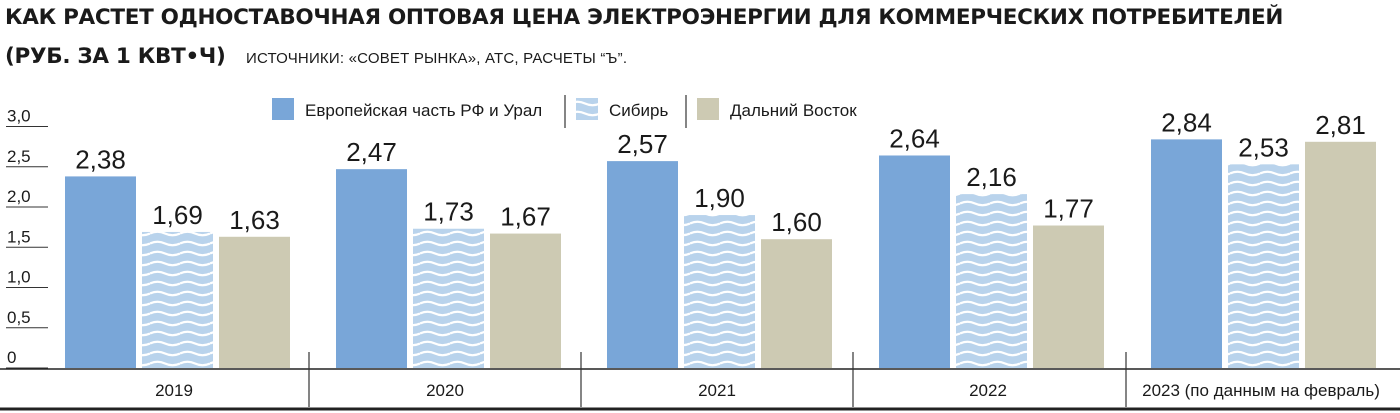 This screenshot has width=1400, height=413. What do you see at coordinates (19, 156) in the screenshot?
I see `y-tick-label: 2,5` at bounding box center [19, 156].